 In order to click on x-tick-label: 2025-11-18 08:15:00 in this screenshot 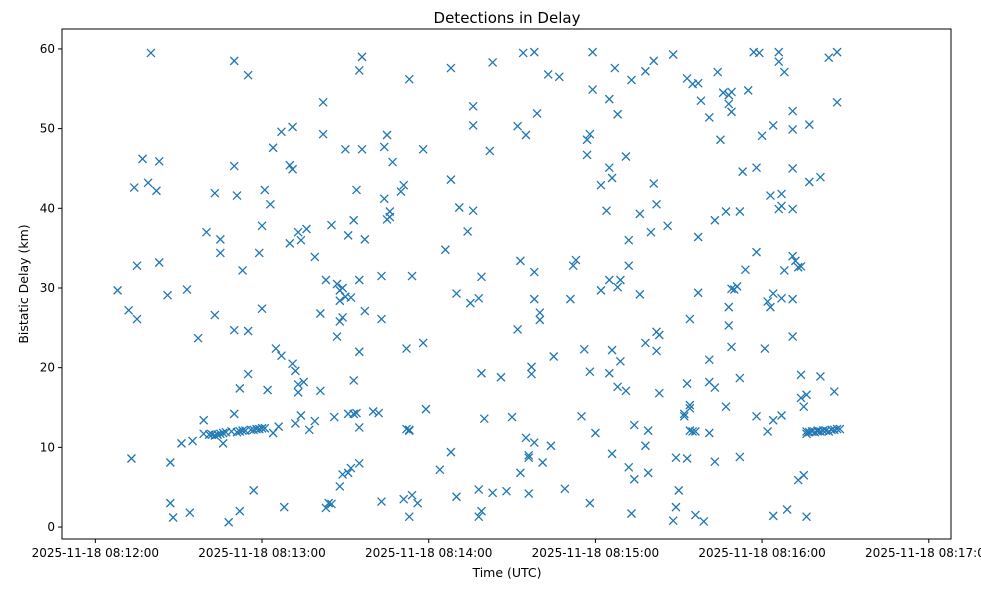, I will do `click(595, 553)`.